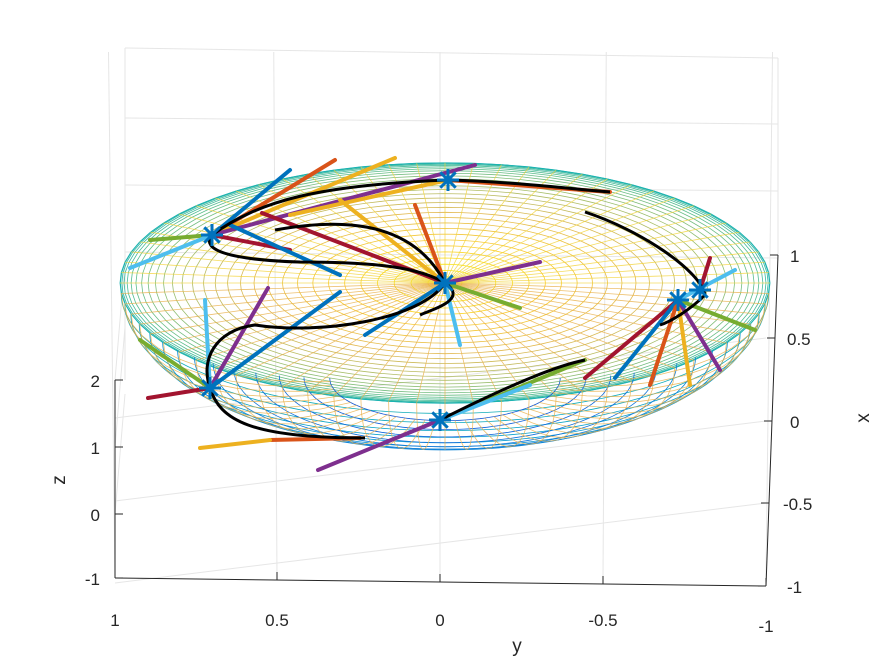 The width and height of the screenshot is (875, 656). What do you see at coordinates (92, 579) in the screenshot?
I see `z-tick-label: -1` at bounding box center [92, 579].